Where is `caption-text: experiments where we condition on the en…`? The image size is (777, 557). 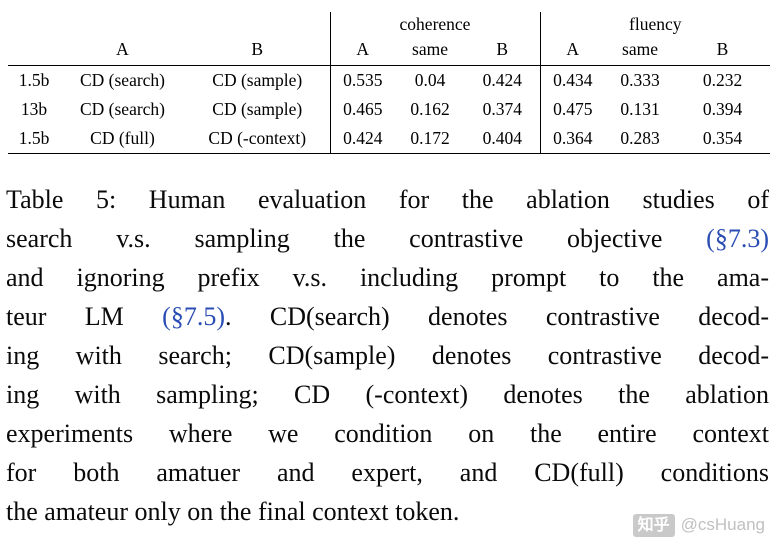
caption-text: experiments where we condition on the en… is located at coordinates (387, 433).